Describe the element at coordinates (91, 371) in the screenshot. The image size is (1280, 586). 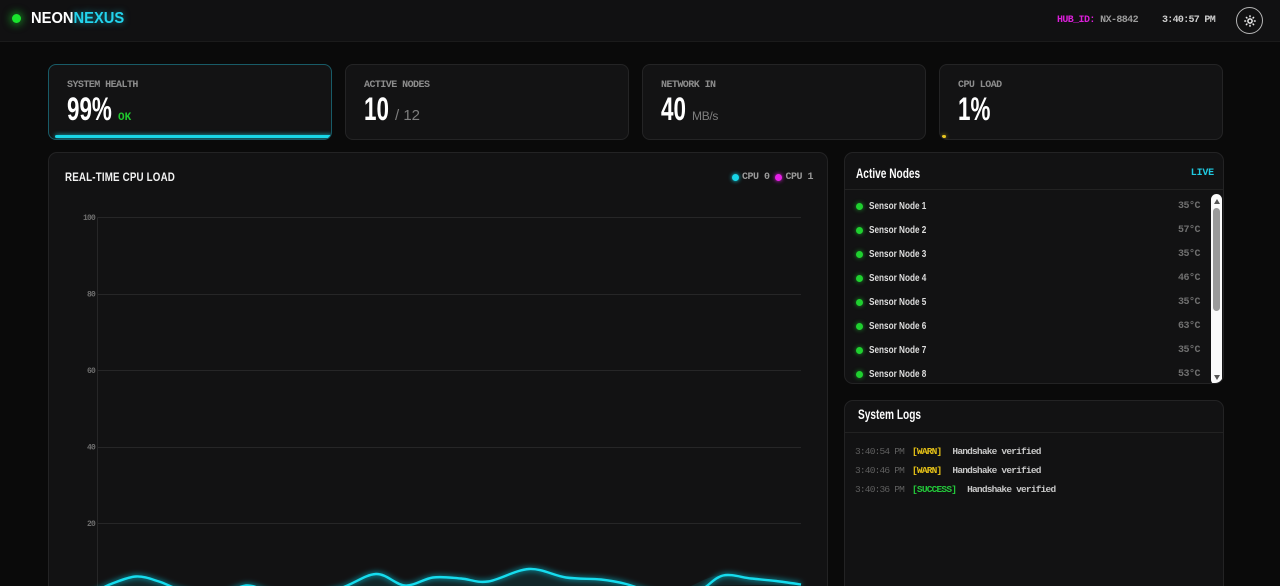
I see `svg-text: 60` at that location.